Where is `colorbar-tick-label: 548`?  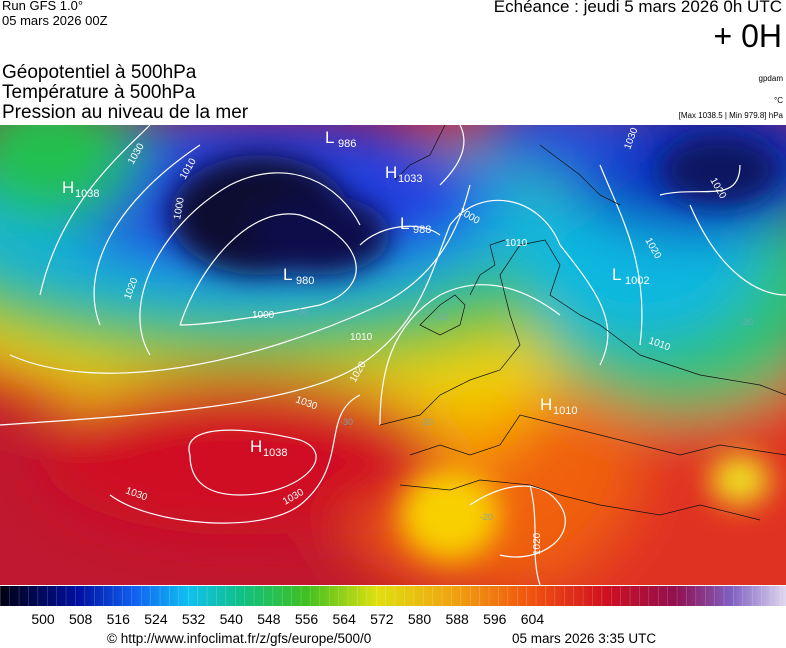
colorbar-tick-label: 548 is located at coordinates (269, 619).